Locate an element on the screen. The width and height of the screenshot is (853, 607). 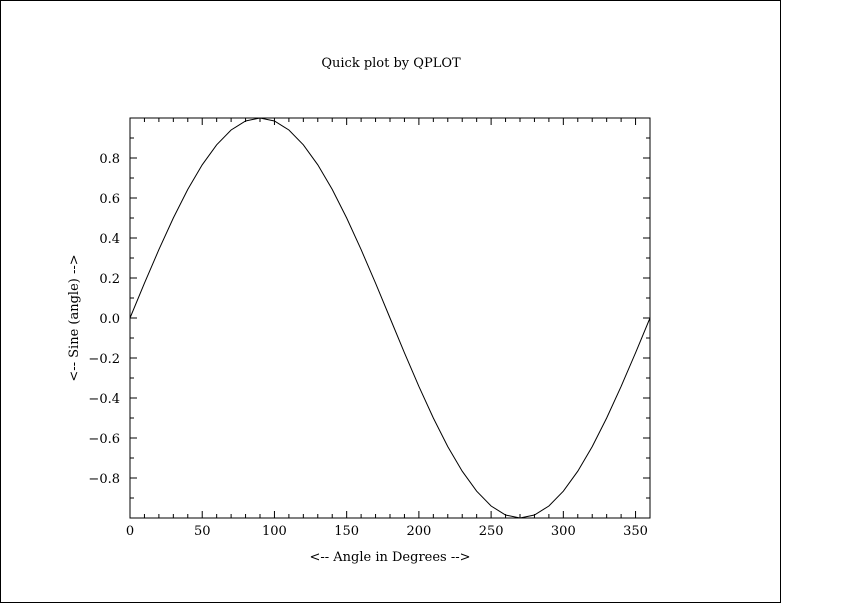
y-tick-label: −0.4 is located at coordinates (104, 399).